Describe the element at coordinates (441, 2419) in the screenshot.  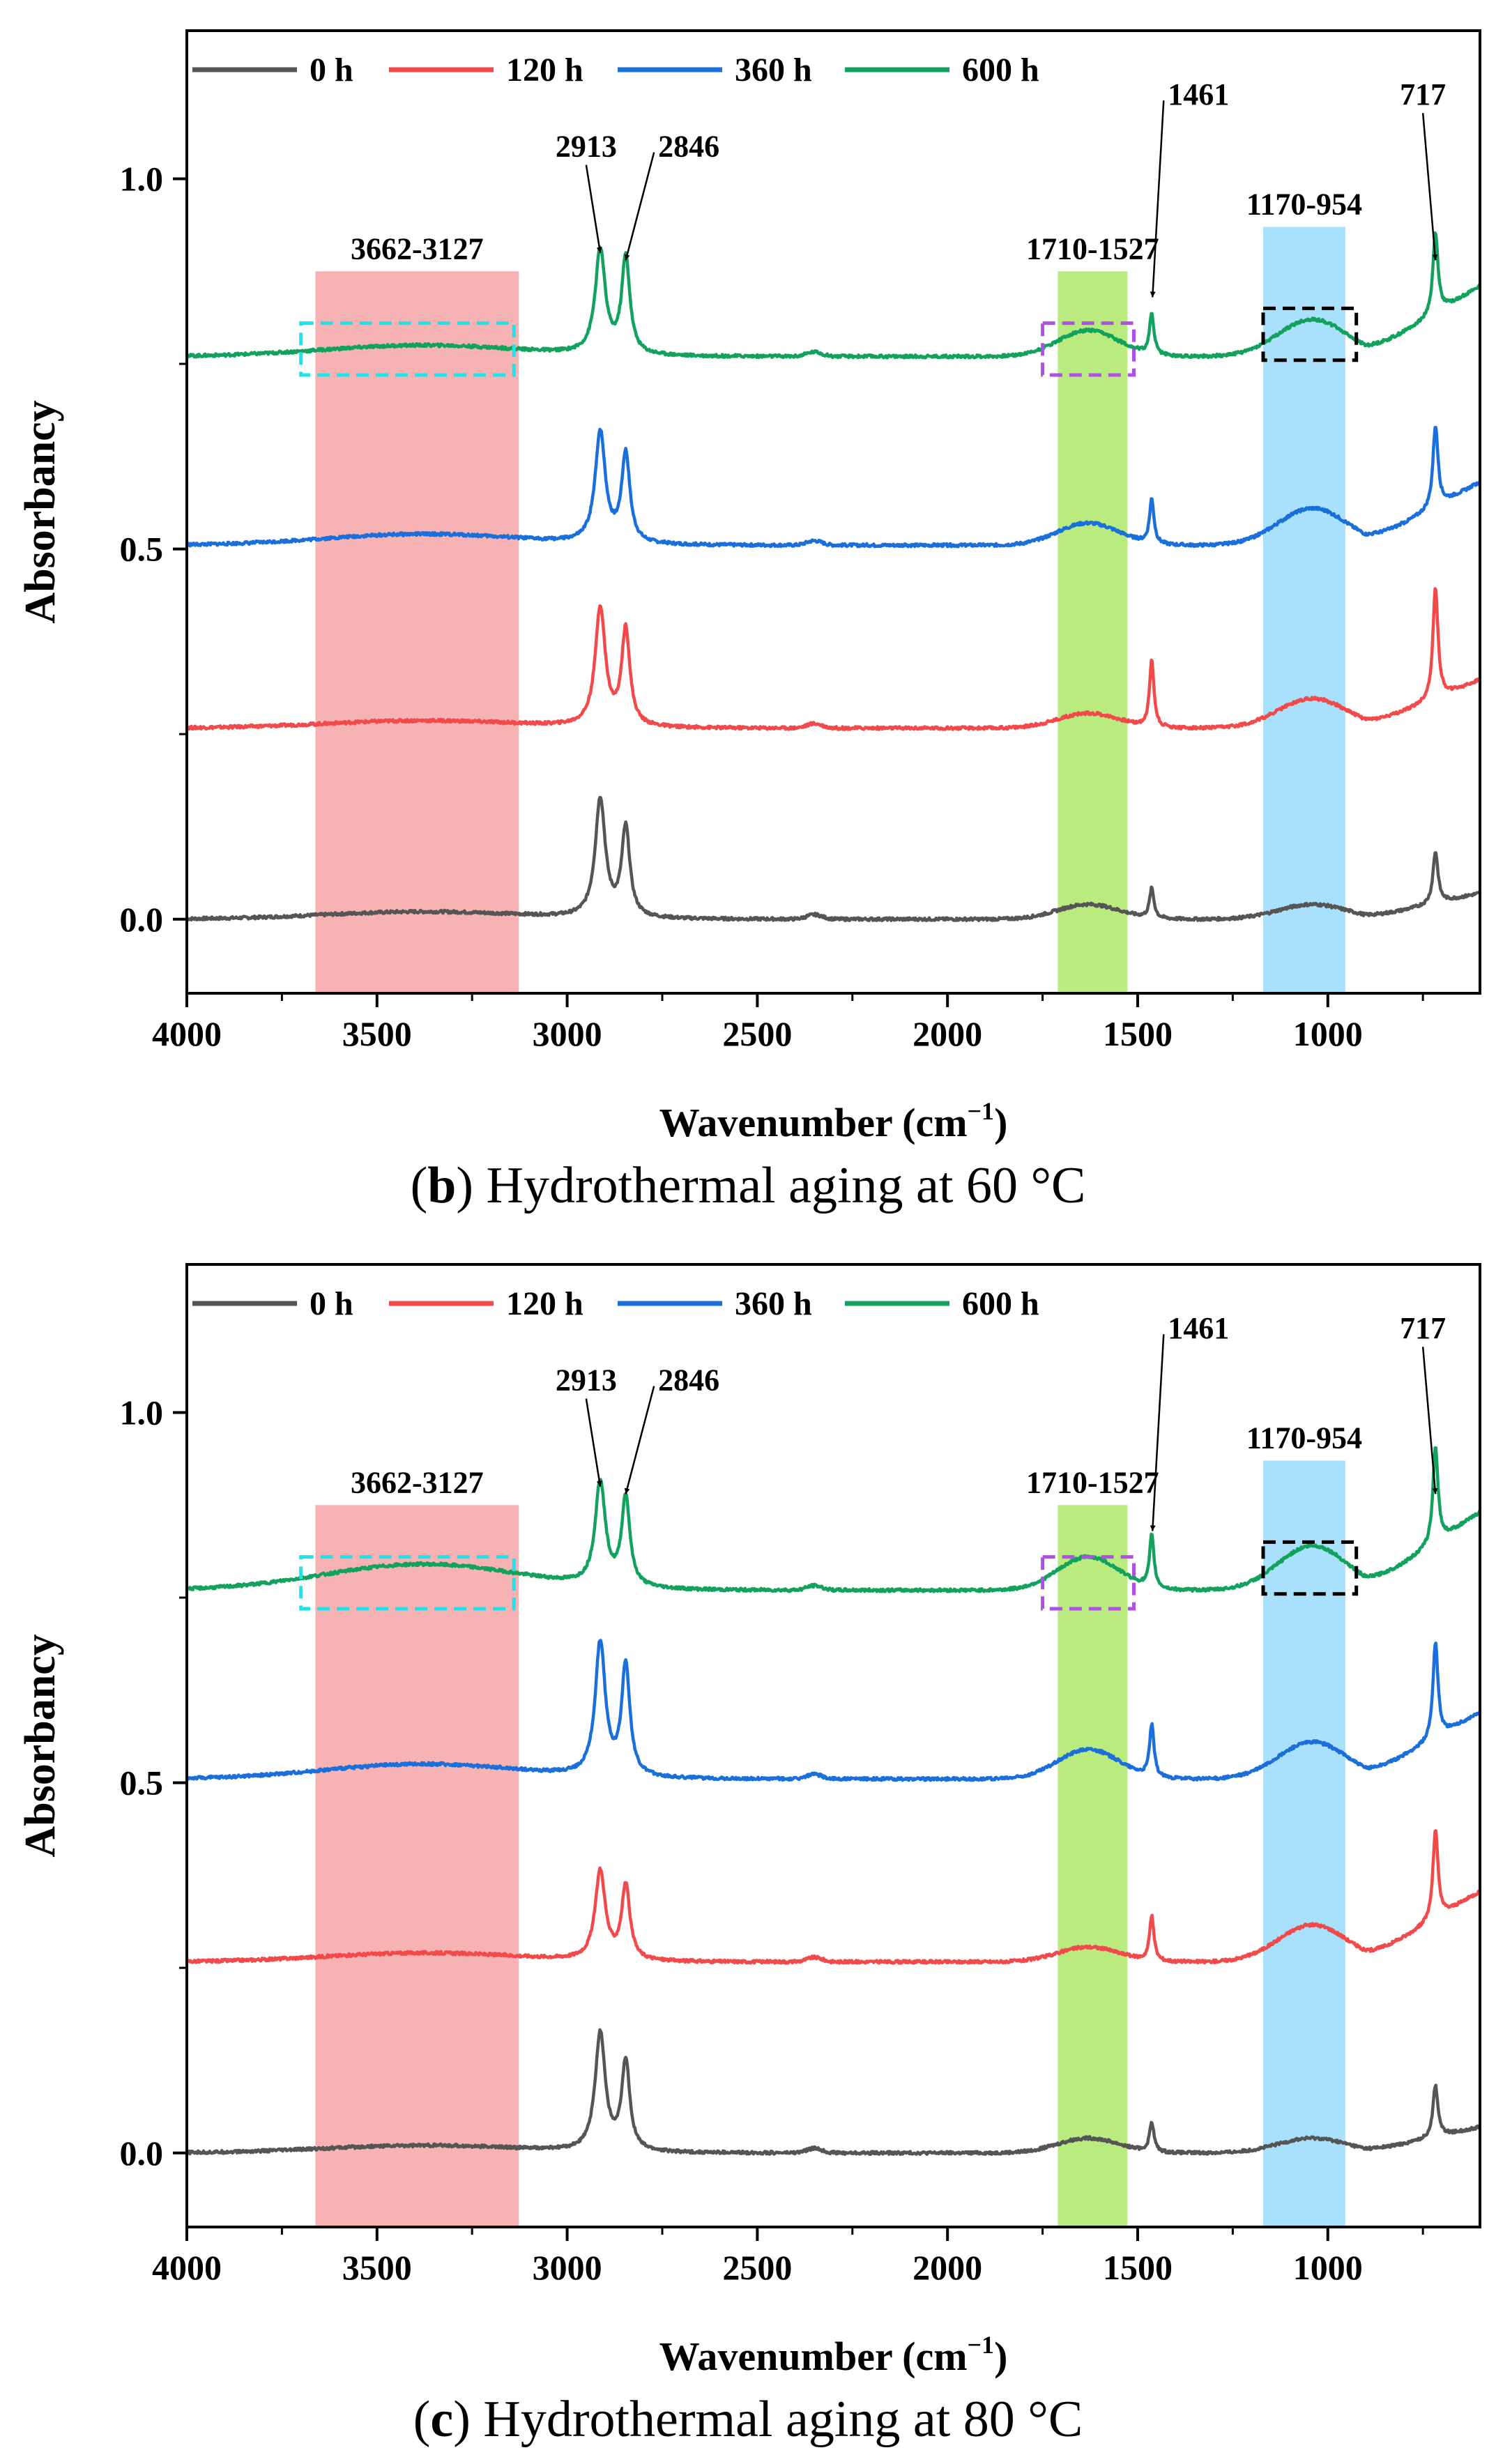
I see `caption-letter: c` at that location.